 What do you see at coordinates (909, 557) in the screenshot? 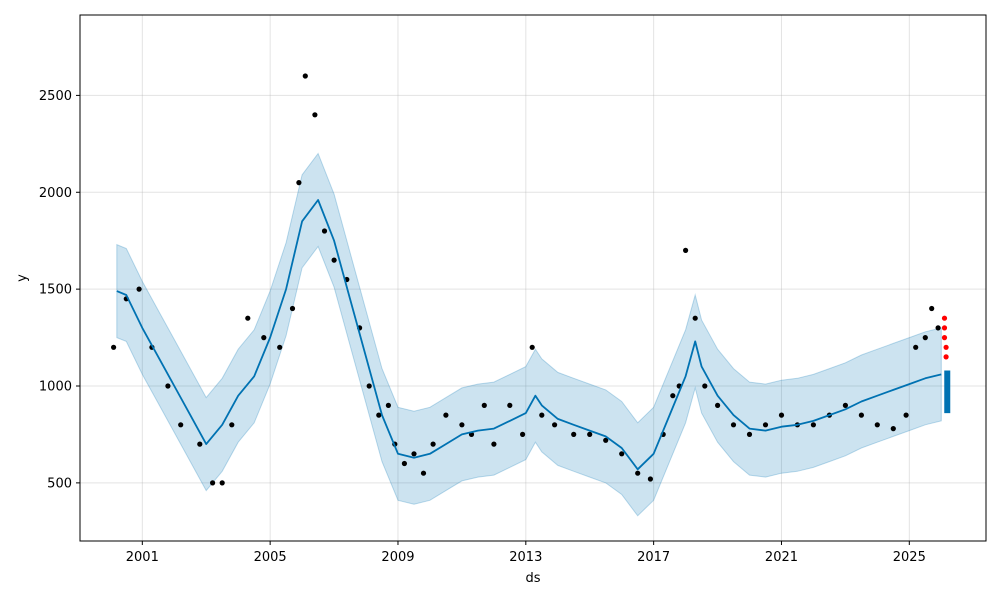
I see `x-tick-label: 2025` at bounding box center [909, 557].